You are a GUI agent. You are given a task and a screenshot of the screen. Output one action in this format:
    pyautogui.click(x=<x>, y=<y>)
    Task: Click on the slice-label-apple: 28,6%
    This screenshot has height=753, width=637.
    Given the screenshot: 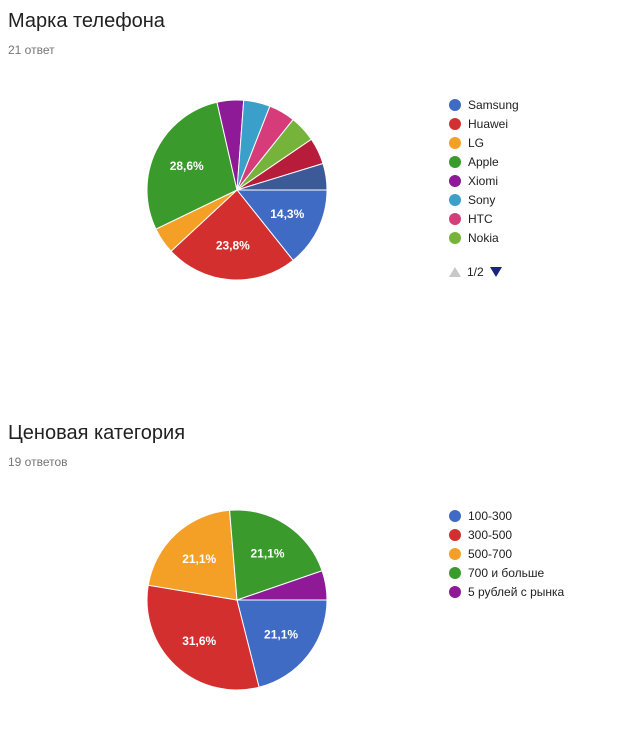 What is the action you would take?
    pyautogui.click(x=187, y=166)
    